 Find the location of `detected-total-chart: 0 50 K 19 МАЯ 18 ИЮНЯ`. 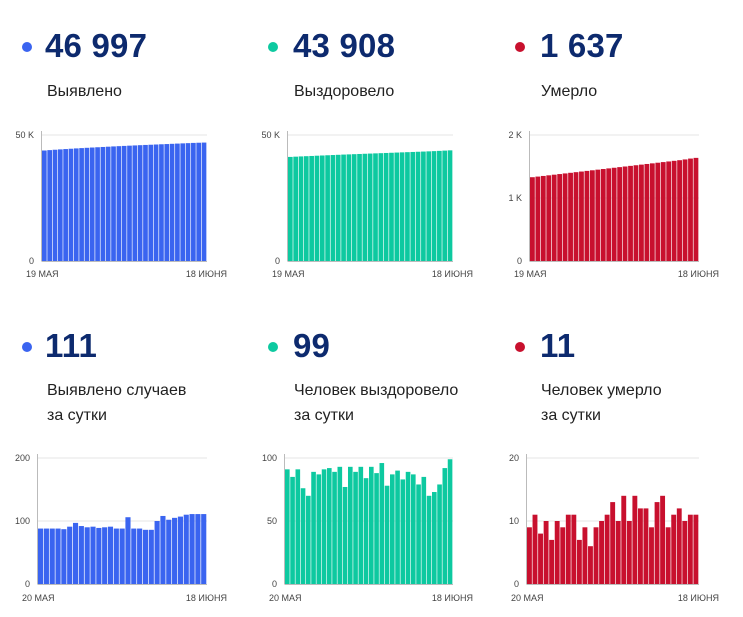

detected-total-chart: 0 50 K 19 МАЯ 18 ИЮНЯ is located at coordinates (121, 204).